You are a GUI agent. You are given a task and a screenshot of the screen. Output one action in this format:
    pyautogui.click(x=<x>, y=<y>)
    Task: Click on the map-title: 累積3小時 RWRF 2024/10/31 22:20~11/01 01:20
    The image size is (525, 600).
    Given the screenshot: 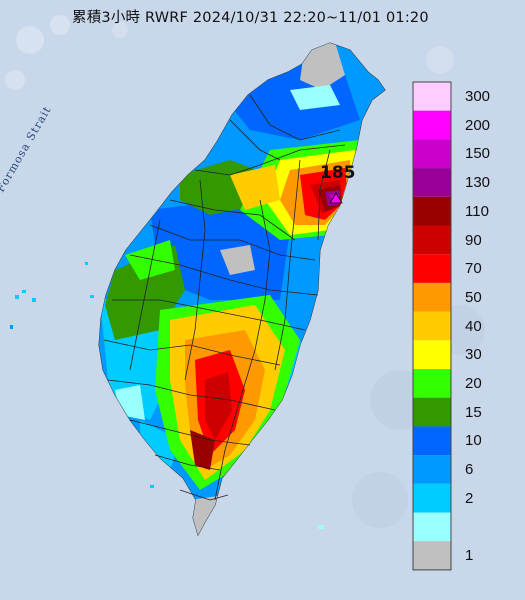 What is the action you would take?
    pyautogui.click(x=250, y=18)
    